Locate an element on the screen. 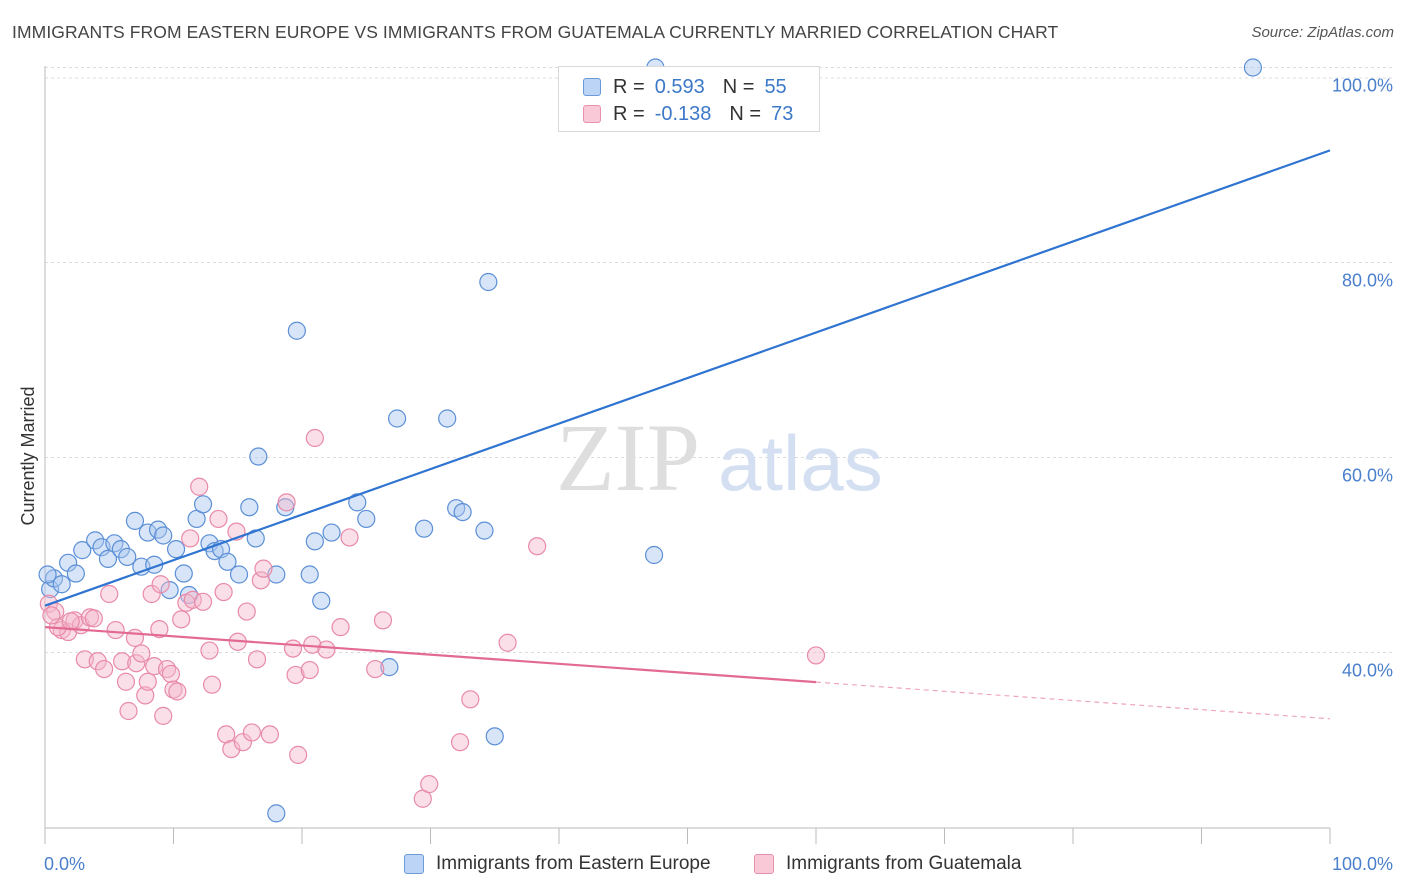  r-value: -0.138 is located at coordinates (683, 113).